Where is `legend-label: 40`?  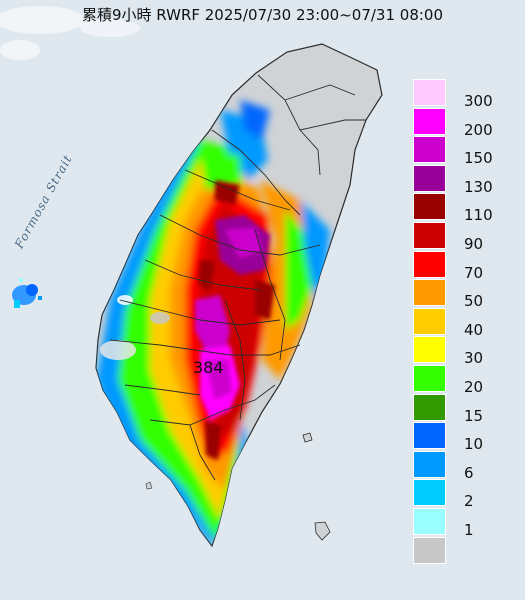 legend-label: 40 is located at coordinates (474, 329).